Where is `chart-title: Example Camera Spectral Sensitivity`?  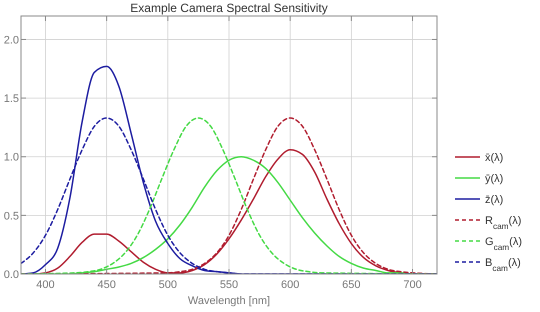 chart-title: Example Camera Spectral Sensitivity is located at coordinates (229, 8).